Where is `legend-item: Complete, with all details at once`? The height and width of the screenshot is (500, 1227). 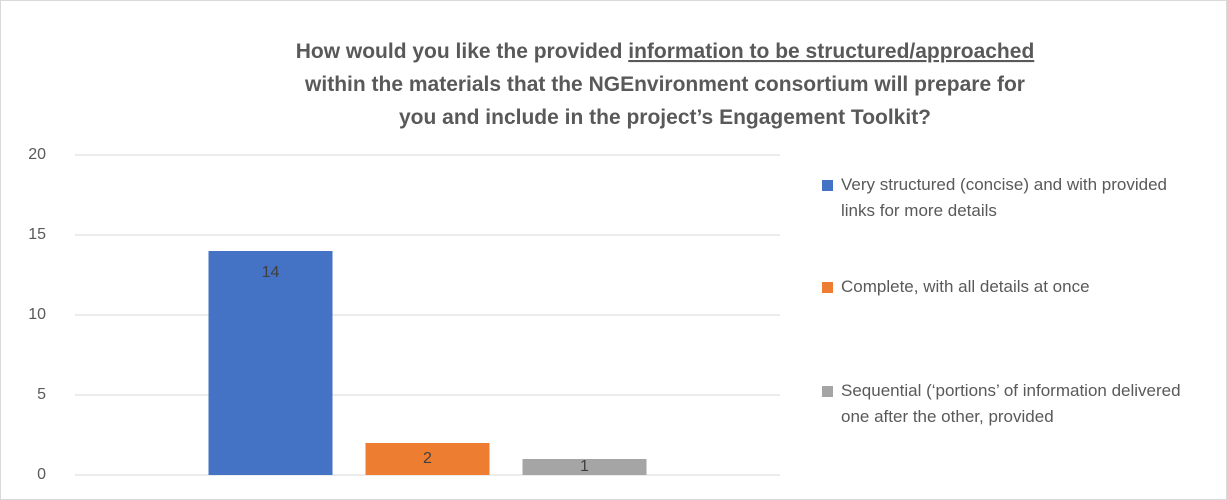
legend-item: Complete, with all details at once is located at coordinates (1007, 287).